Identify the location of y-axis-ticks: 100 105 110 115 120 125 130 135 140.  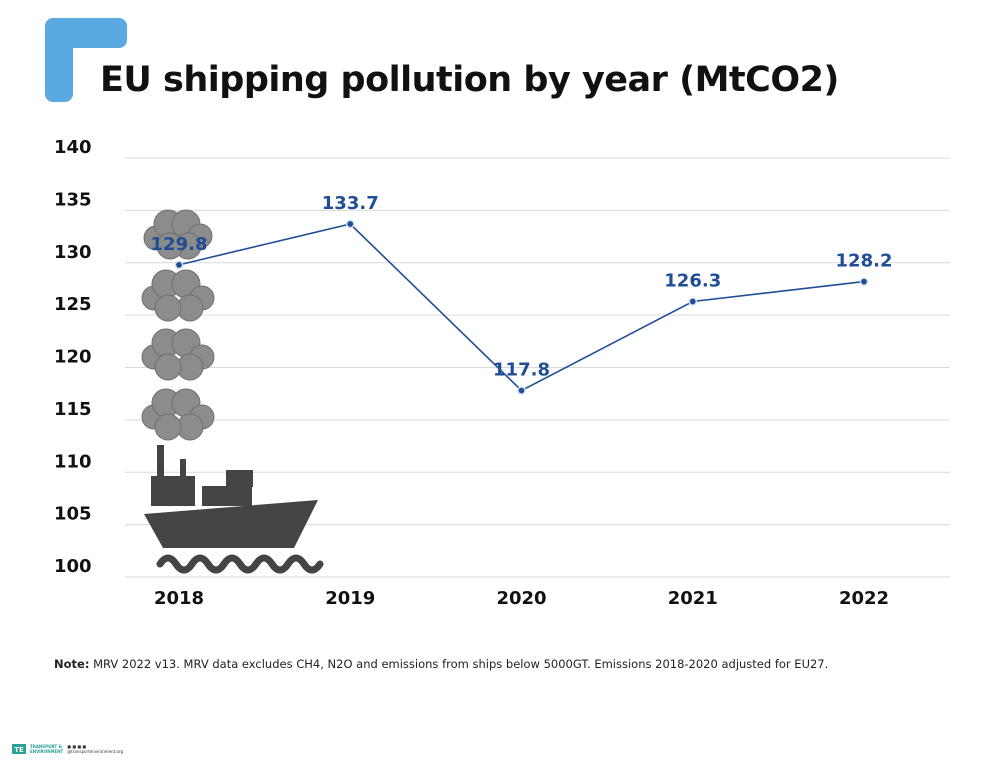
(73, 357).